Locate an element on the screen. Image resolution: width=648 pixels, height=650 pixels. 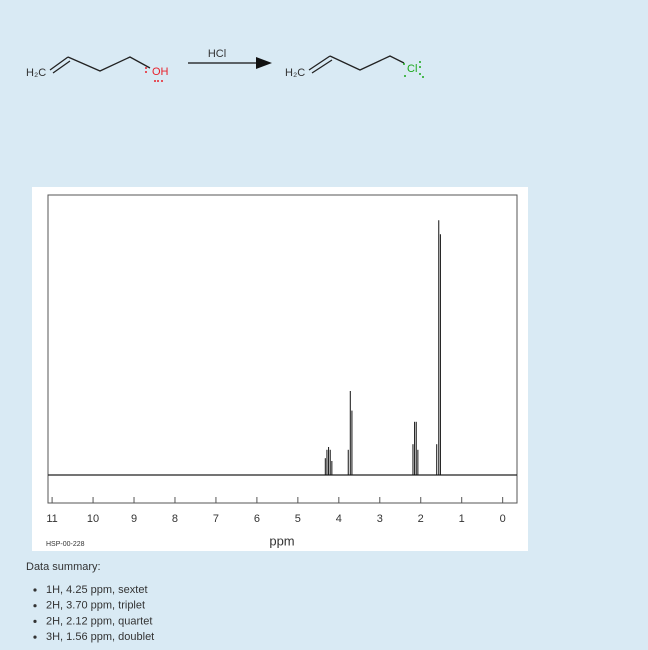
reagent: HCl is located at coordinates (217, 54).